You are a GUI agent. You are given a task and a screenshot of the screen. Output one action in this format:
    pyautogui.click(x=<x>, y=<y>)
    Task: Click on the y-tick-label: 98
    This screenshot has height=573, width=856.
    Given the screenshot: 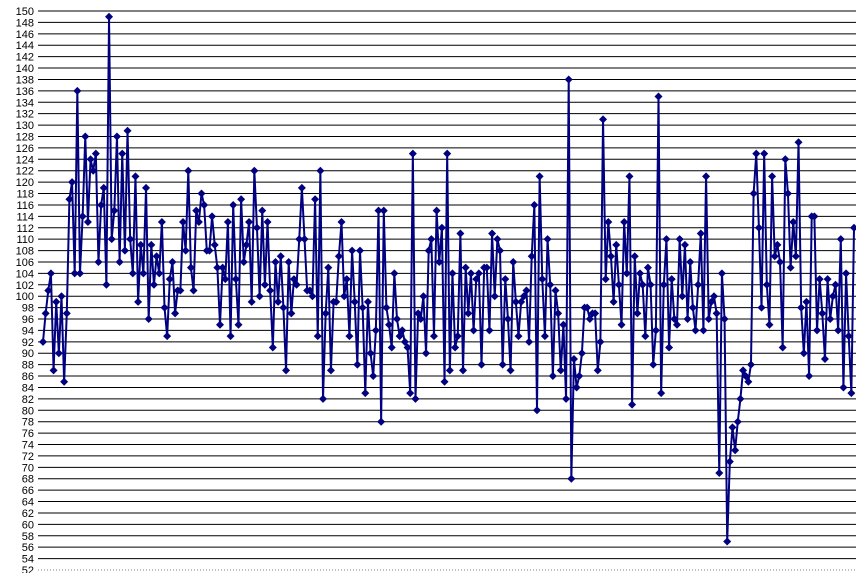 What is the action you would take?
    pyautogui.click(x=28, y=309)
    